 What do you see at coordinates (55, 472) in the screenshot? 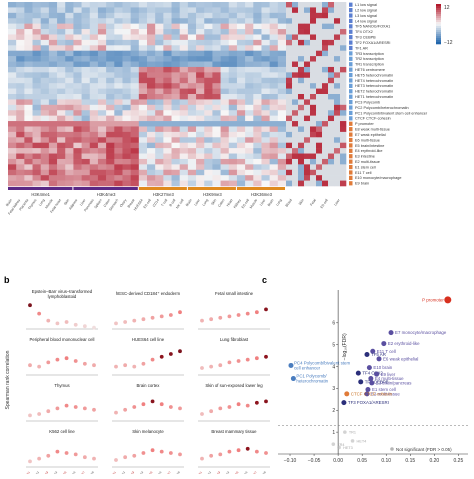
I see `subplot-tick-label: E4` at bounding box center [55, 472].